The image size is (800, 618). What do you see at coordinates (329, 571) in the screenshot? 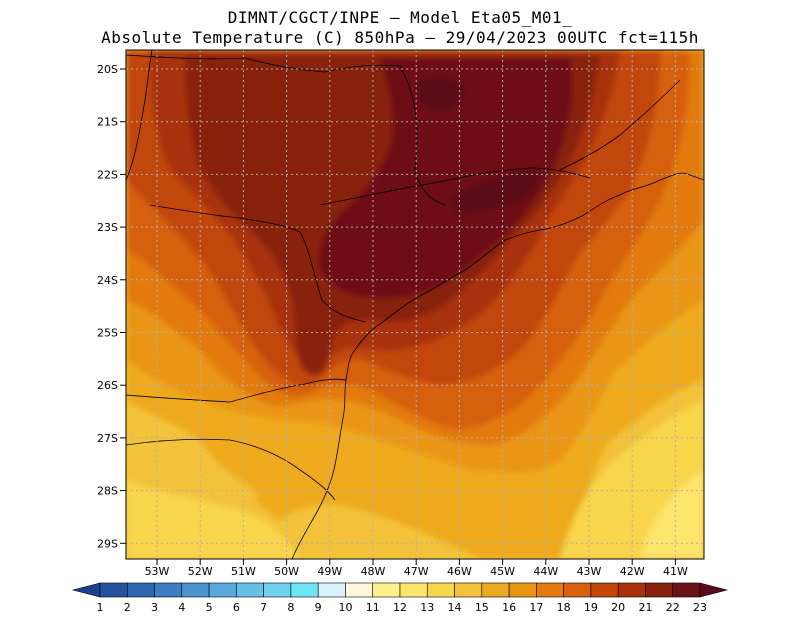
I see `lon-tick-label: 49W` at bounding box center [329, 571].